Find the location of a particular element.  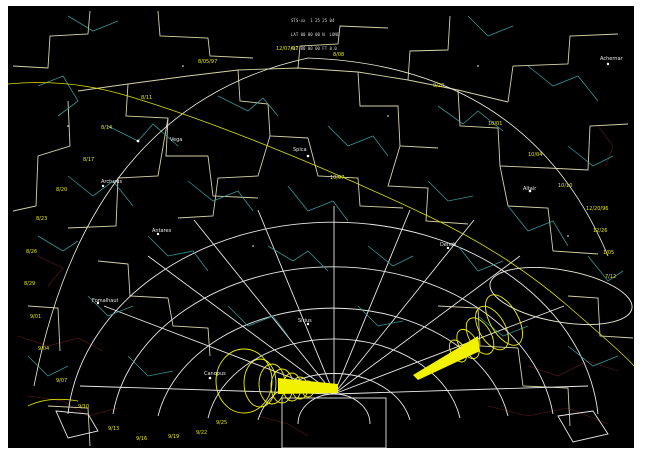

header-line-3: ALT 00 00 00 FT 0.0 is located at coordinates (314, 48).